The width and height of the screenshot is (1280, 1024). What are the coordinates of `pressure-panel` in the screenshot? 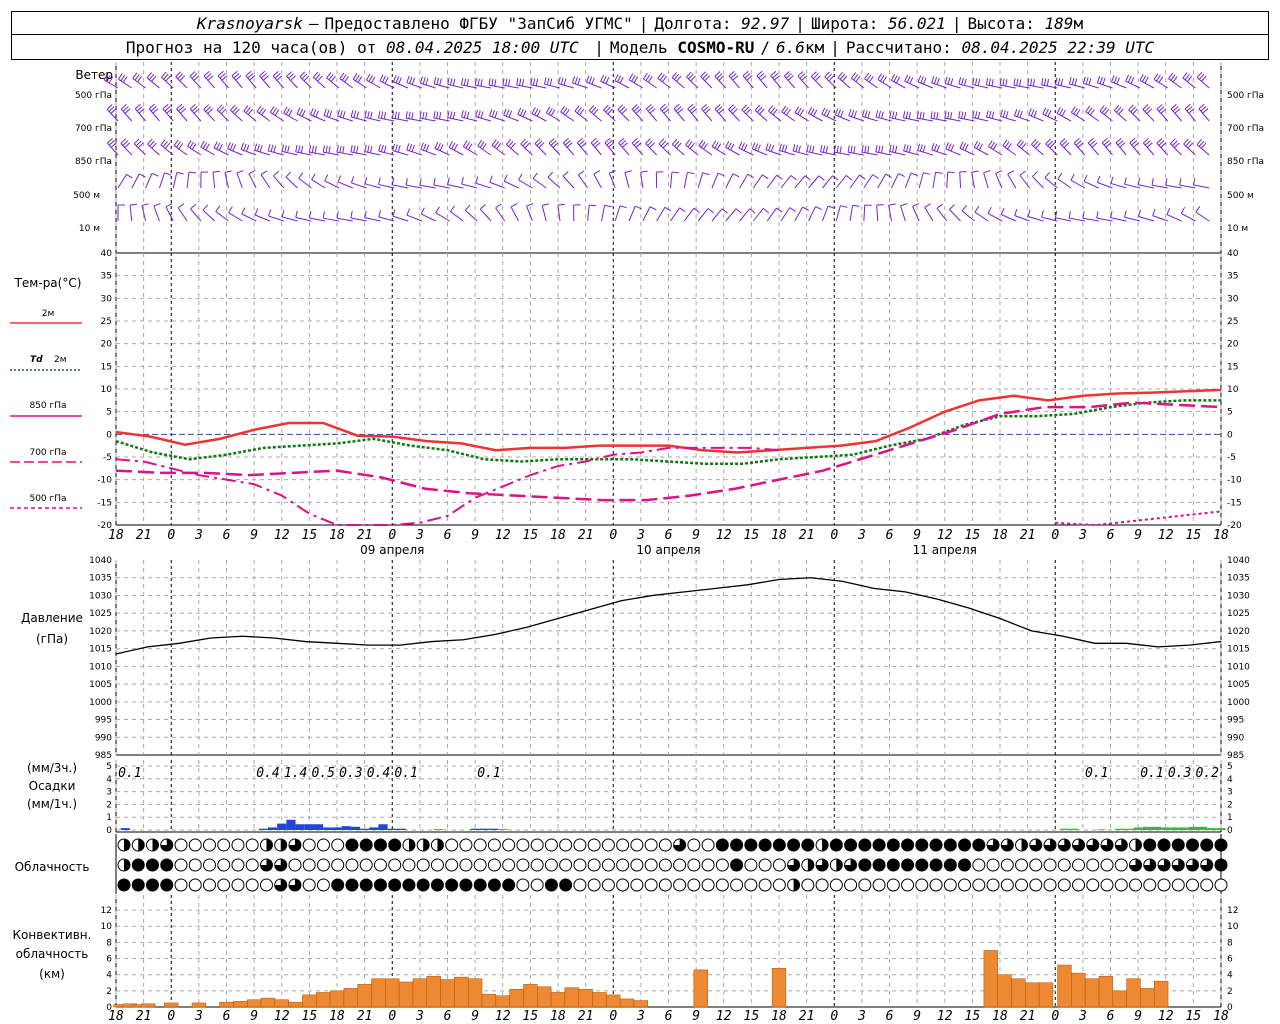 It's located at (668, 616).